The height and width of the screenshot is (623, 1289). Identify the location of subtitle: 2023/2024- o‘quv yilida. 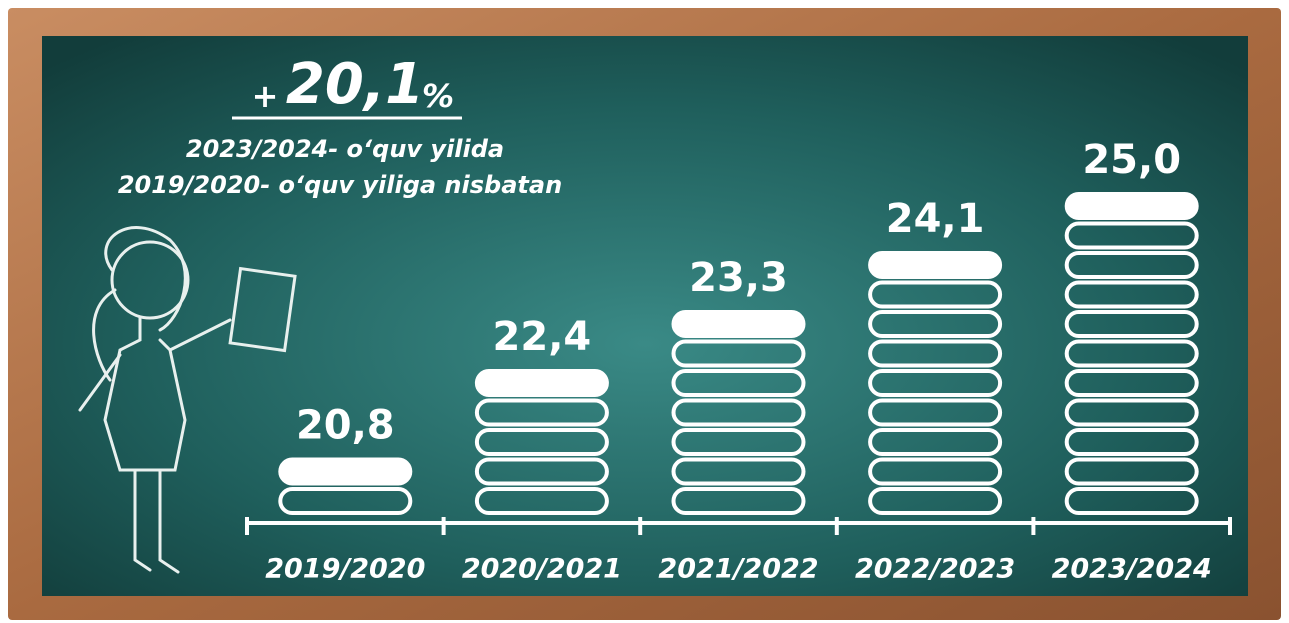
(345, 149).